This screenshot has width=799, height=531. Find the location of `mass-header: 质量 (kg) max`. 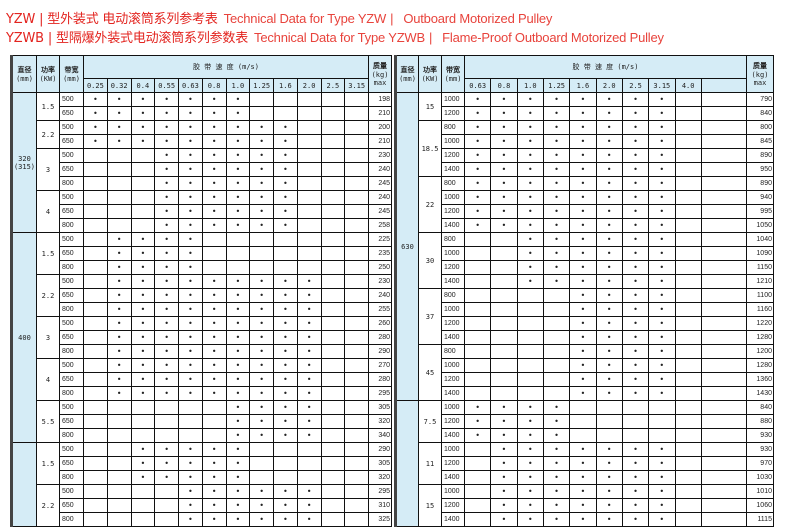

mass-header: 质量 (kg) max is located at coordinates (380, 74).